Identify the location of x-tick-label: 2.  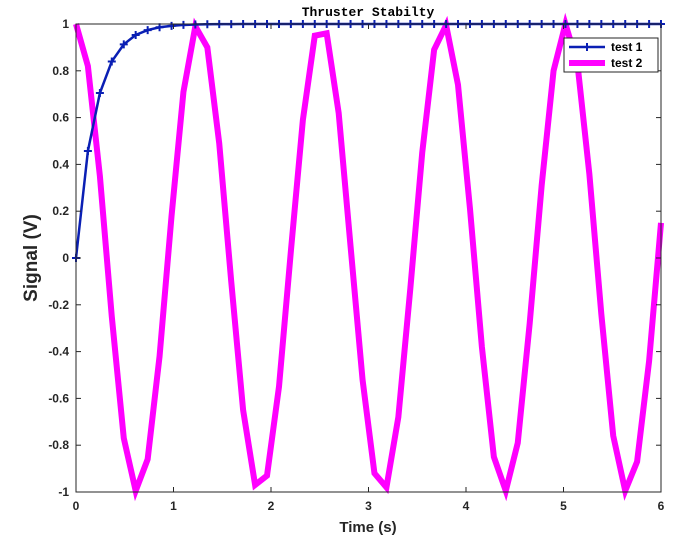
(271, 506).